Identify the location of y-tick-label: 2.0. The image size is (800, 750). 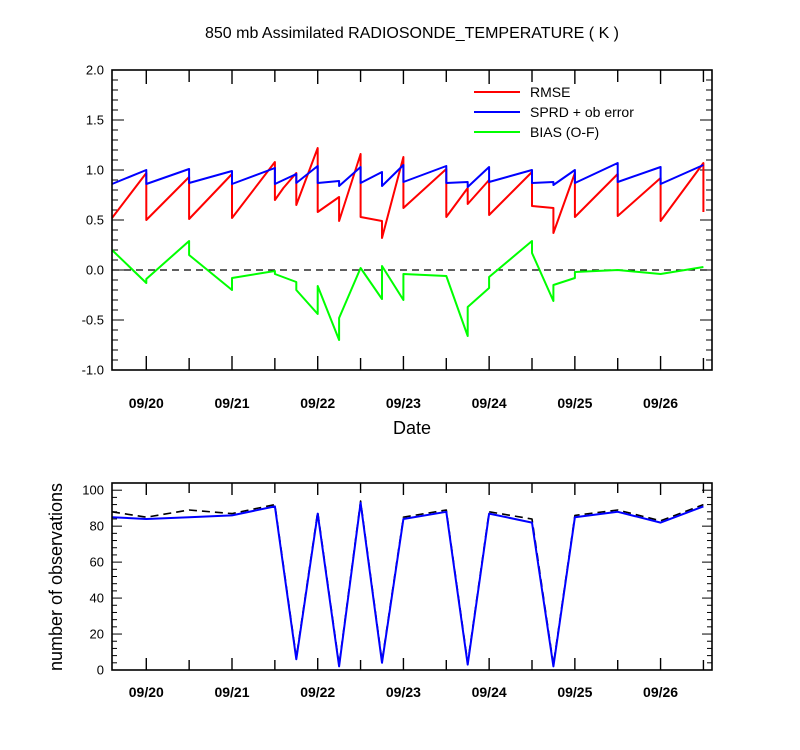
(95, 70).